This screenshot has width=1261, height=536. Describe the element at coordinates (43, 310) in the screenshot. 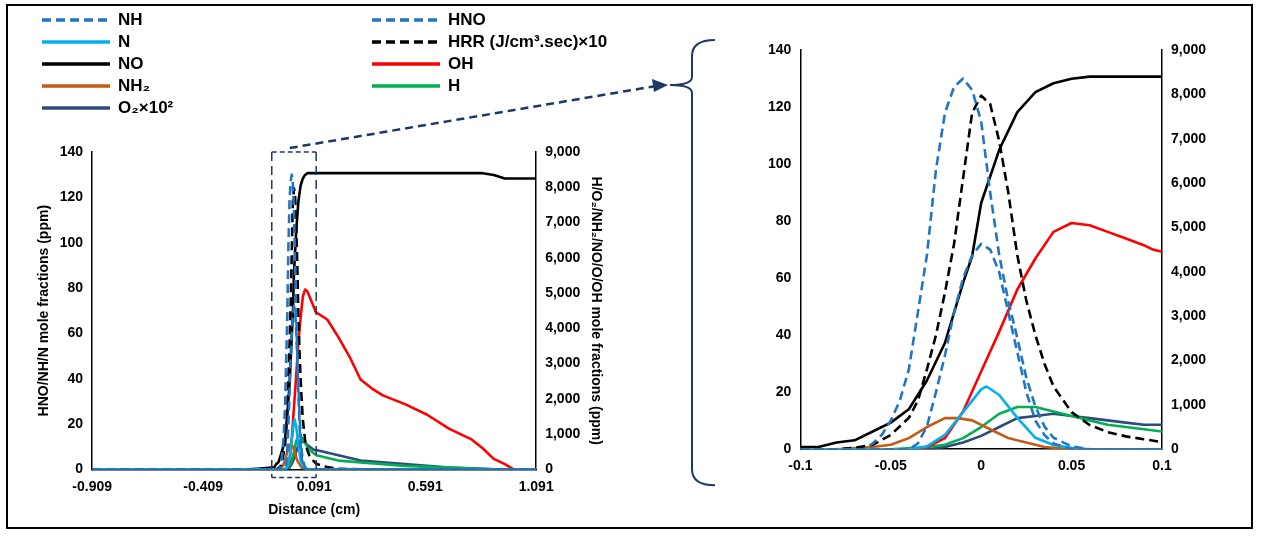

I see `y-axis-title: HNO/NH/N mole fractions (ppm)` at that location.